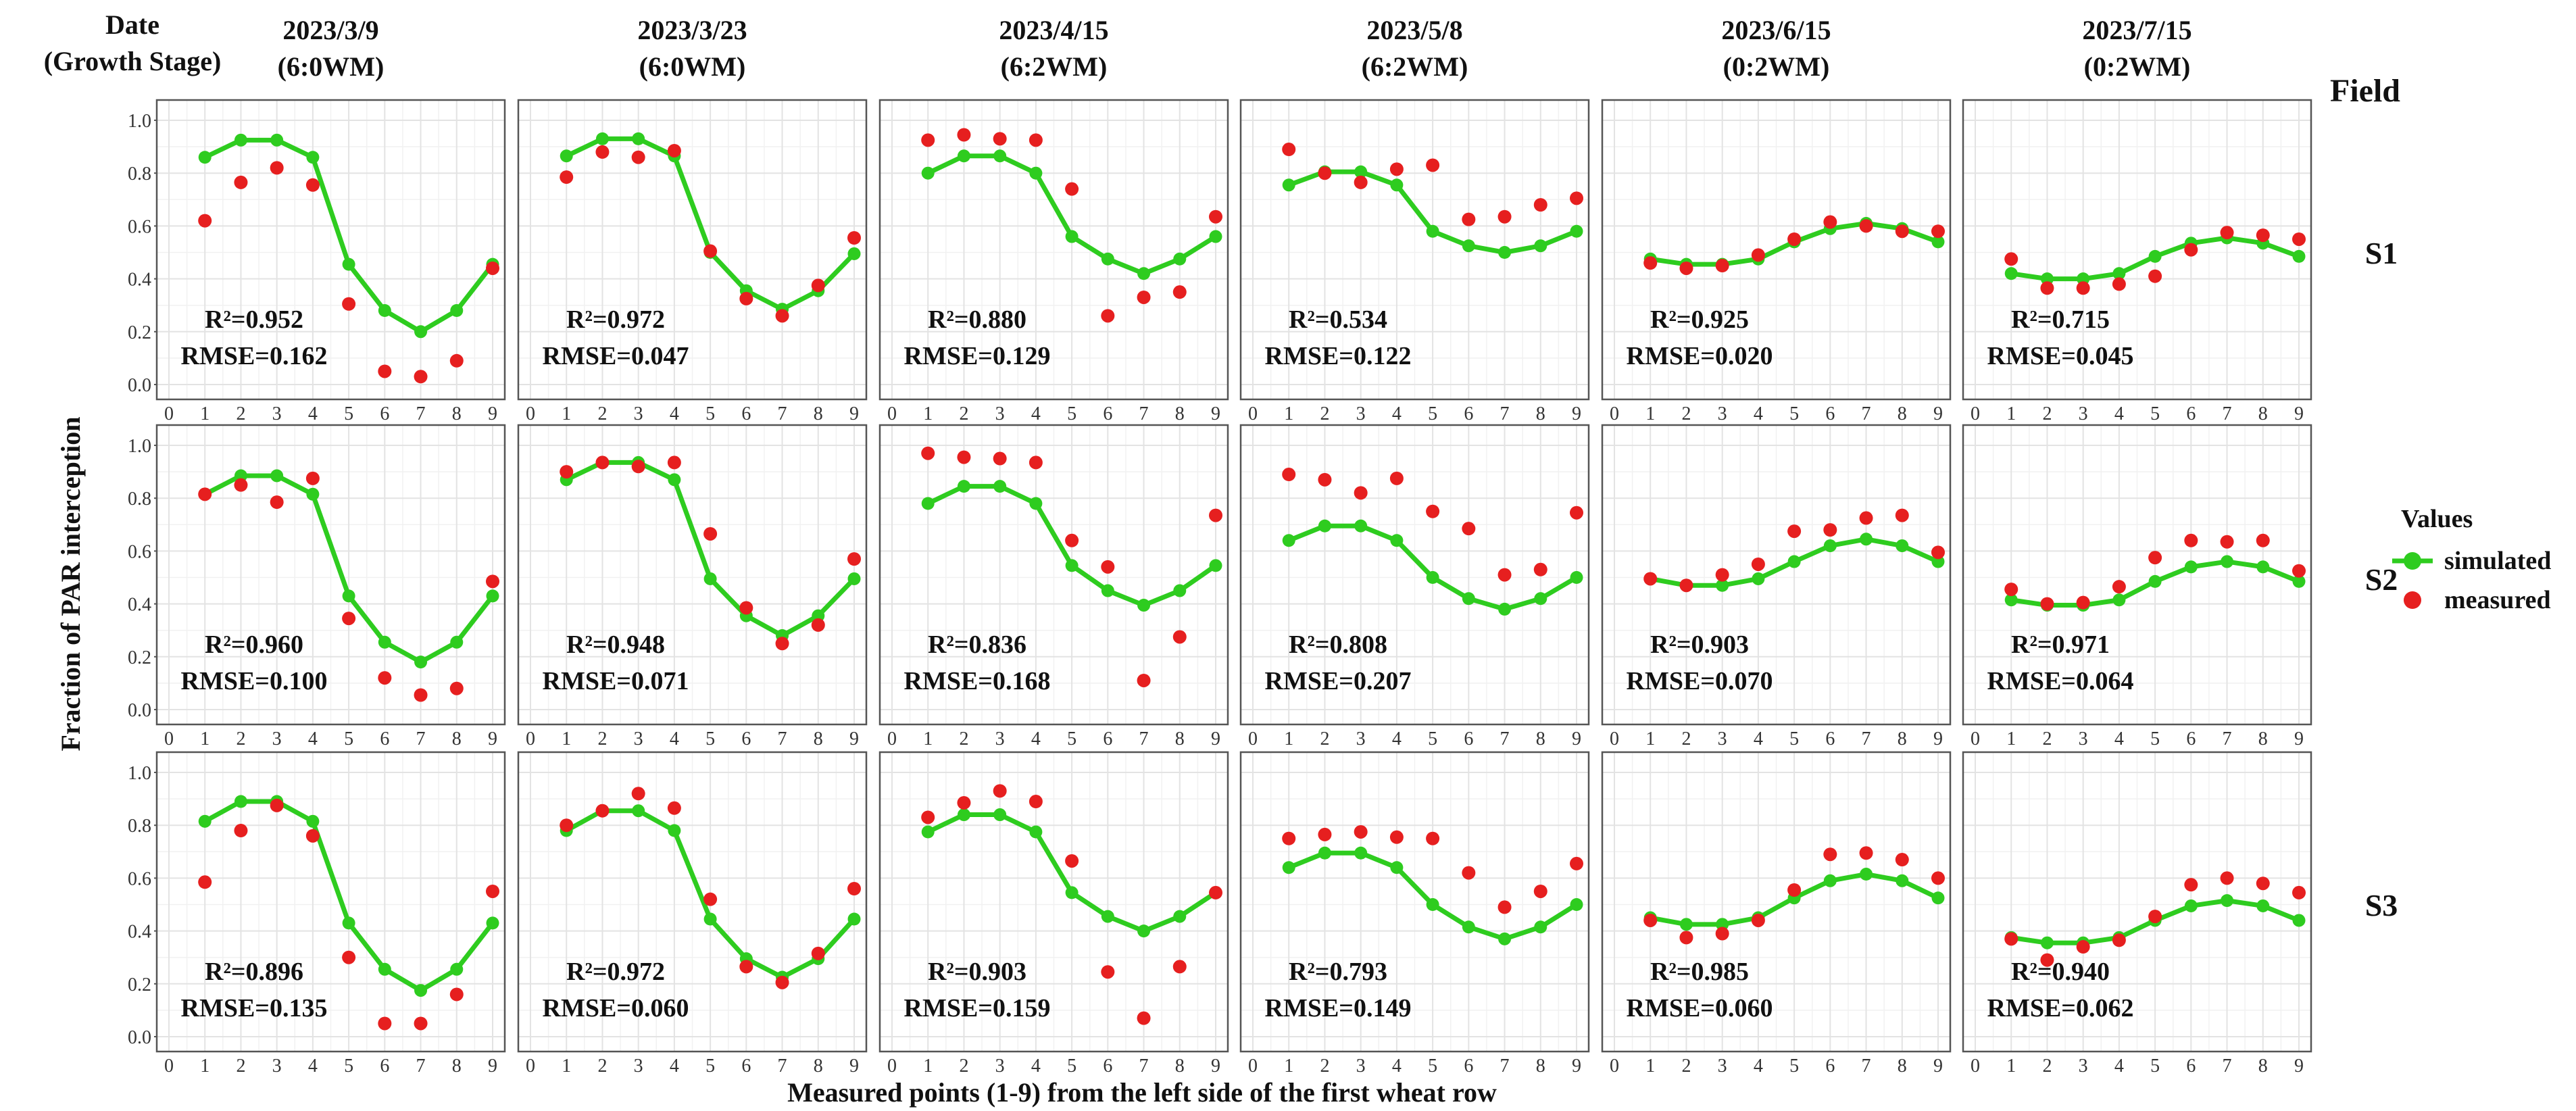  What do you see at coordinates (978, 356) in the screenshot?
I see `rmse-annotation: RMSE=0.129` at bounding box center [978, 356].